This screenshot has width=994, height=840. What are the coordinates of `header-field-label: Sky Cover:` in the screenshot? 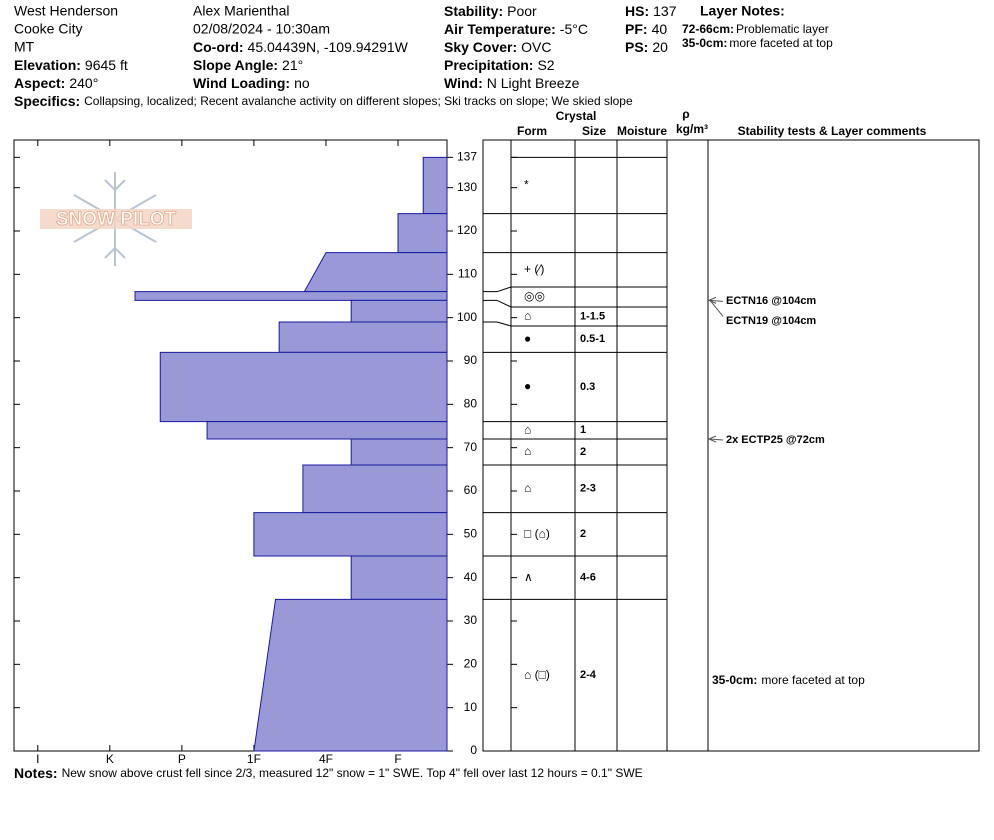 It's located at (480, 47).